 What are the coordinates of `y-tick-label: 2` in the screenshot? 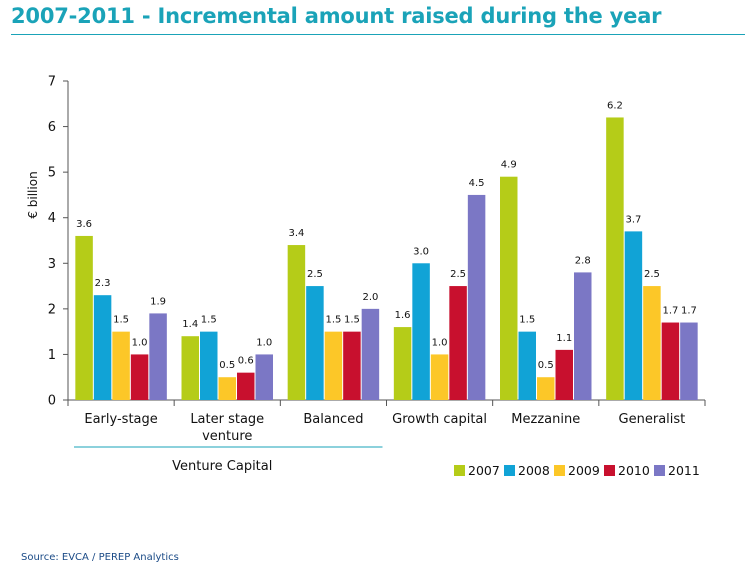 It's located at (52, 309).